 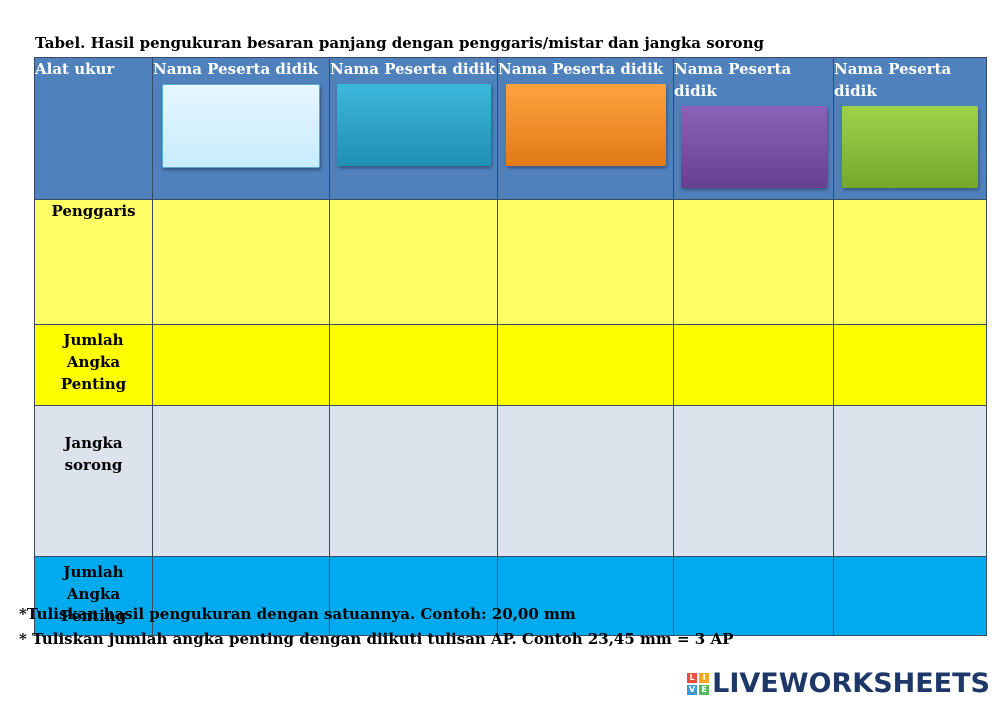 I want to click on header-participant-4: Nama Peserta didik, so click(x=753, y=128).